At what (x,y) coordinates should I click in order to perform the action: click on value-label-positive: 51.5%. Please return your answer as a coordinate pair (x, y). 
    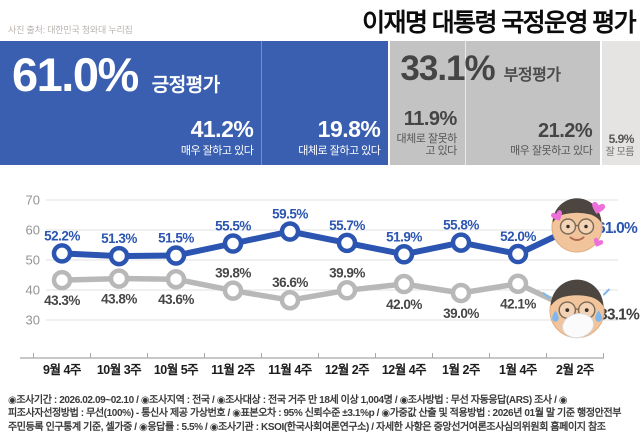
    Looking at the image, I should click on (176, 238).